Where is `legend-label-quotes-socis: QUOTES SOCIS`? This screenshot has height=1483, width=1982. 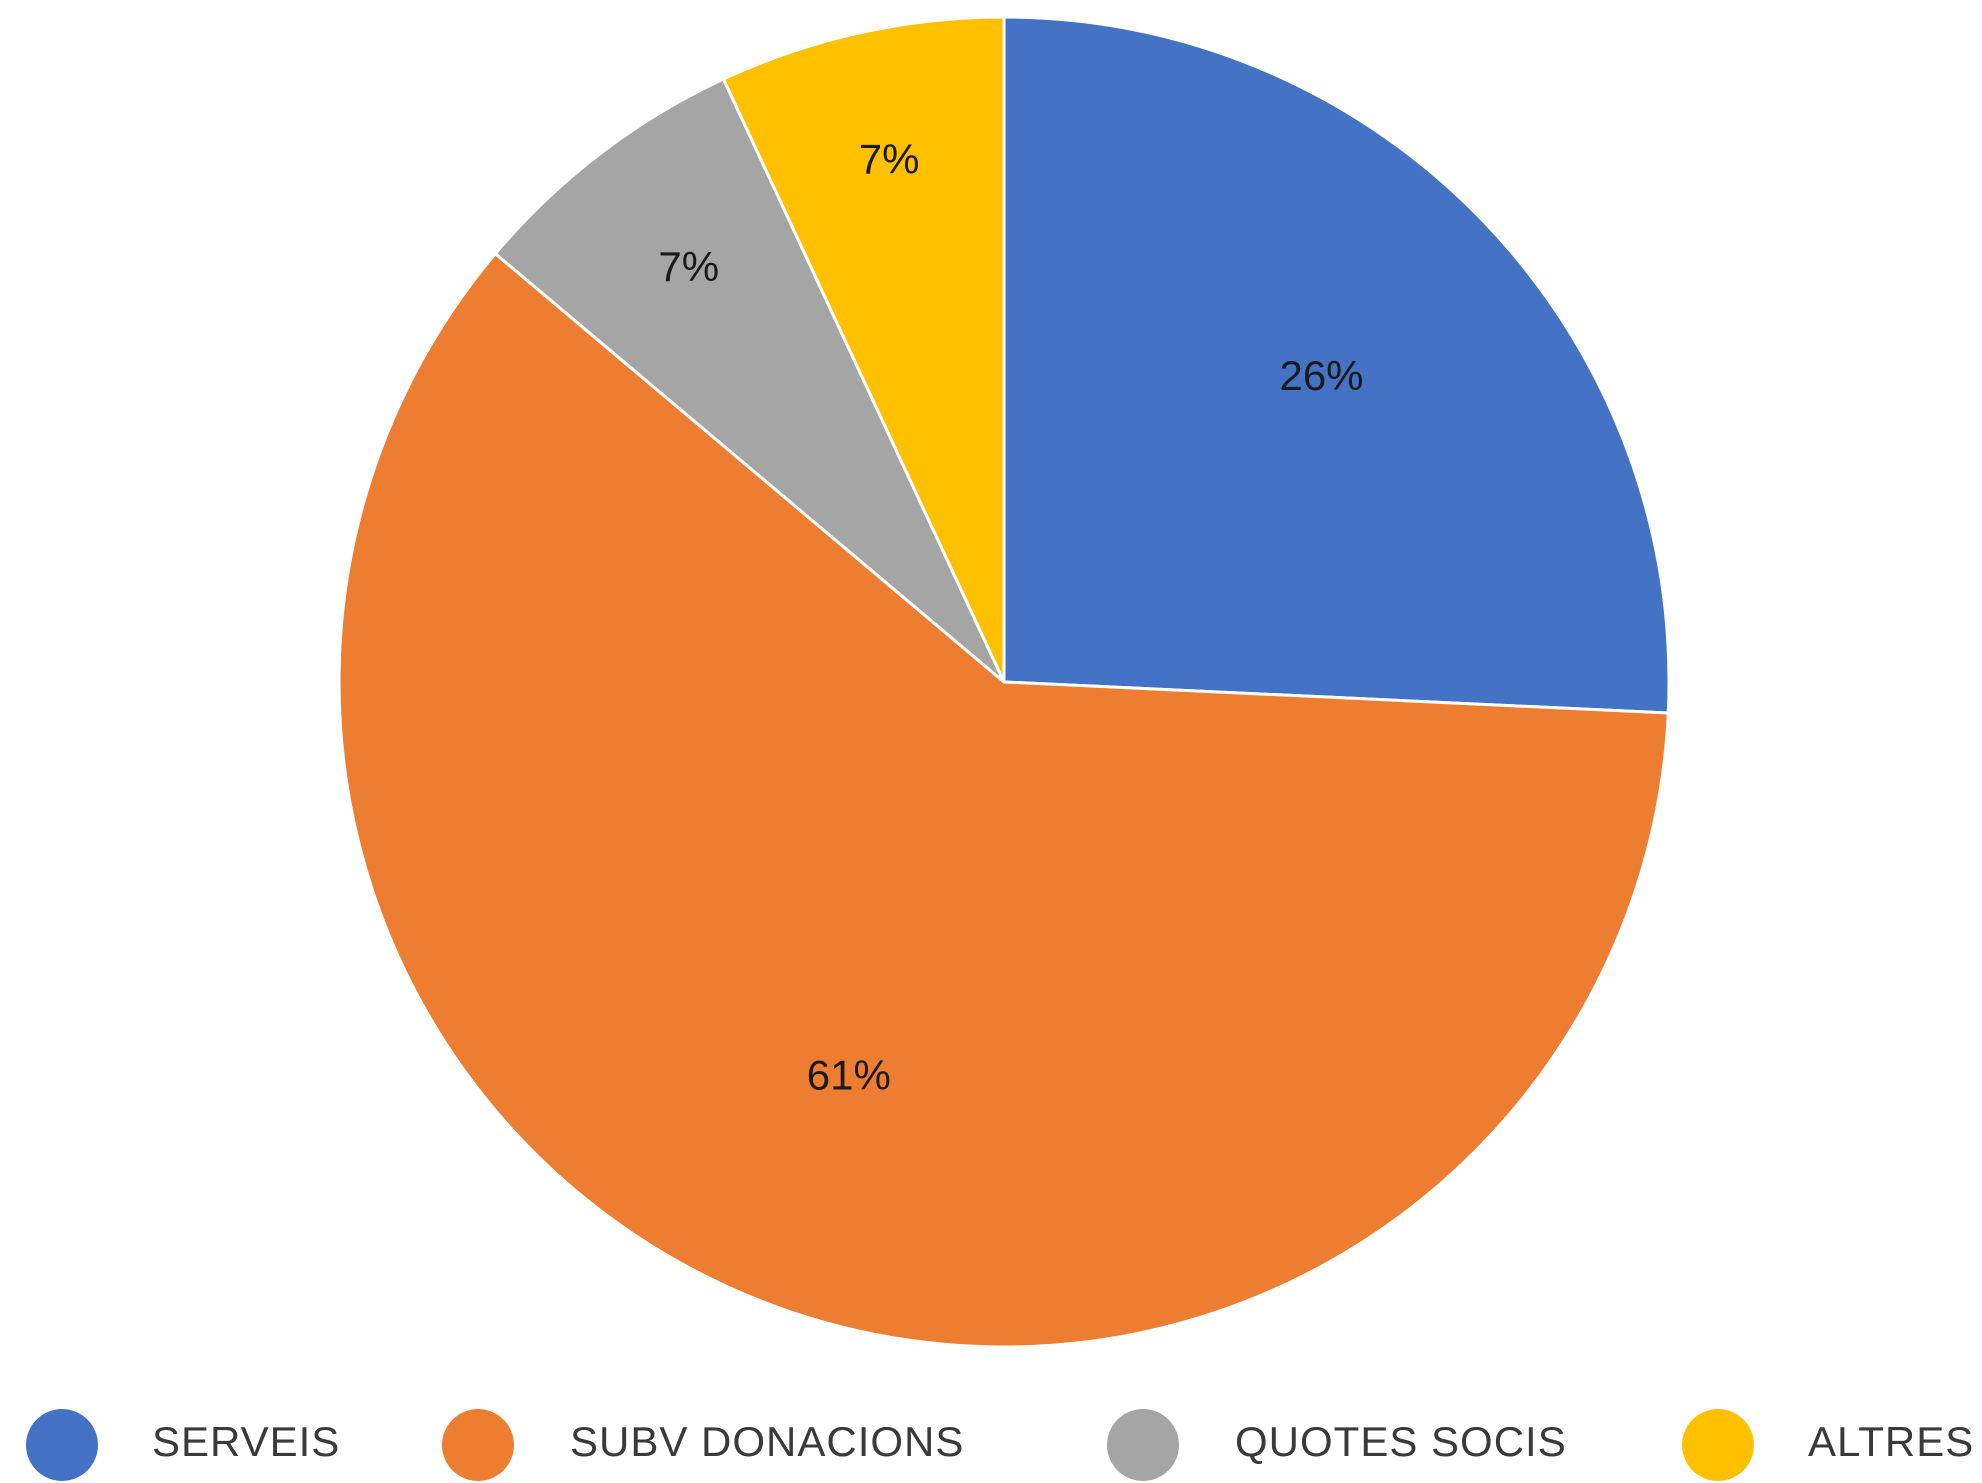
legend-label-quotes-socis: QUOTES SOCIS is located at coordinates (1401, 1441).